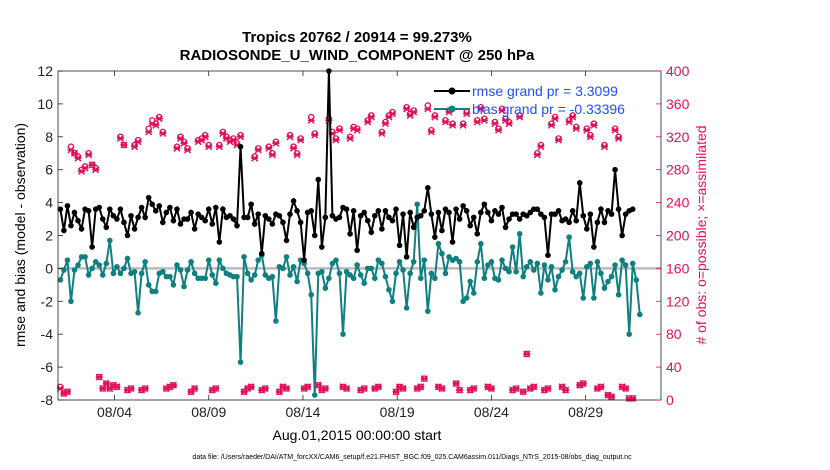 Image resolution: width=830 pixels, height=470 pixels. I want to click on legend-bias-marker, so click(452, 109).